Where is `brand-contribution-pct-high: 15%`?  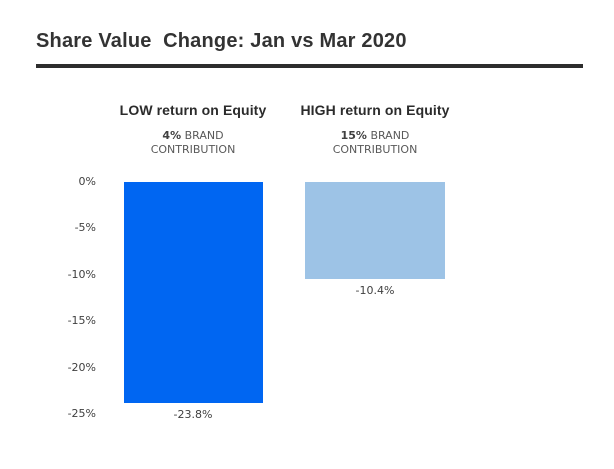 brand-contribution-pct-high: 15% is located at coordinates (353, 135).